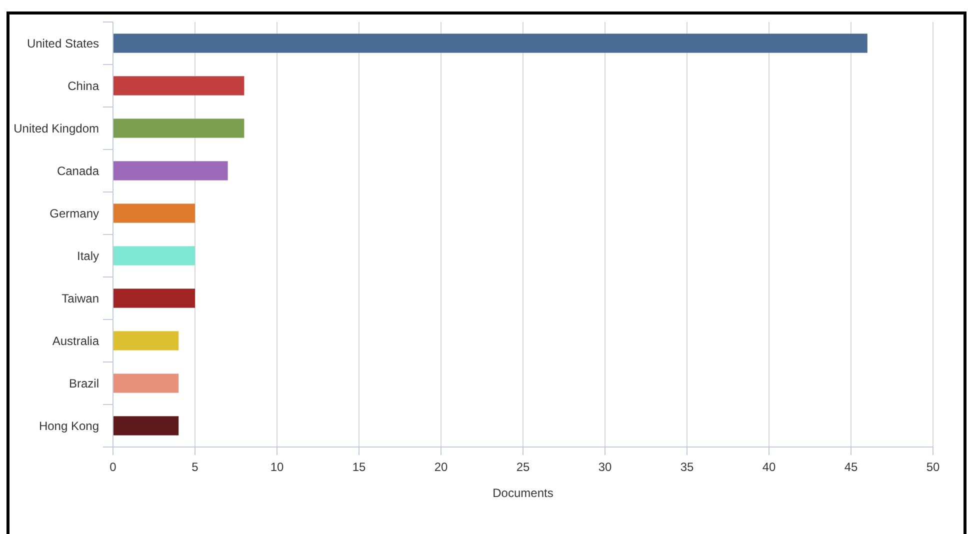  What do you see at coordinates (523, 493) in the screenshot?
I see `x-axis-title: Documents` at bounding box center [523, 493].